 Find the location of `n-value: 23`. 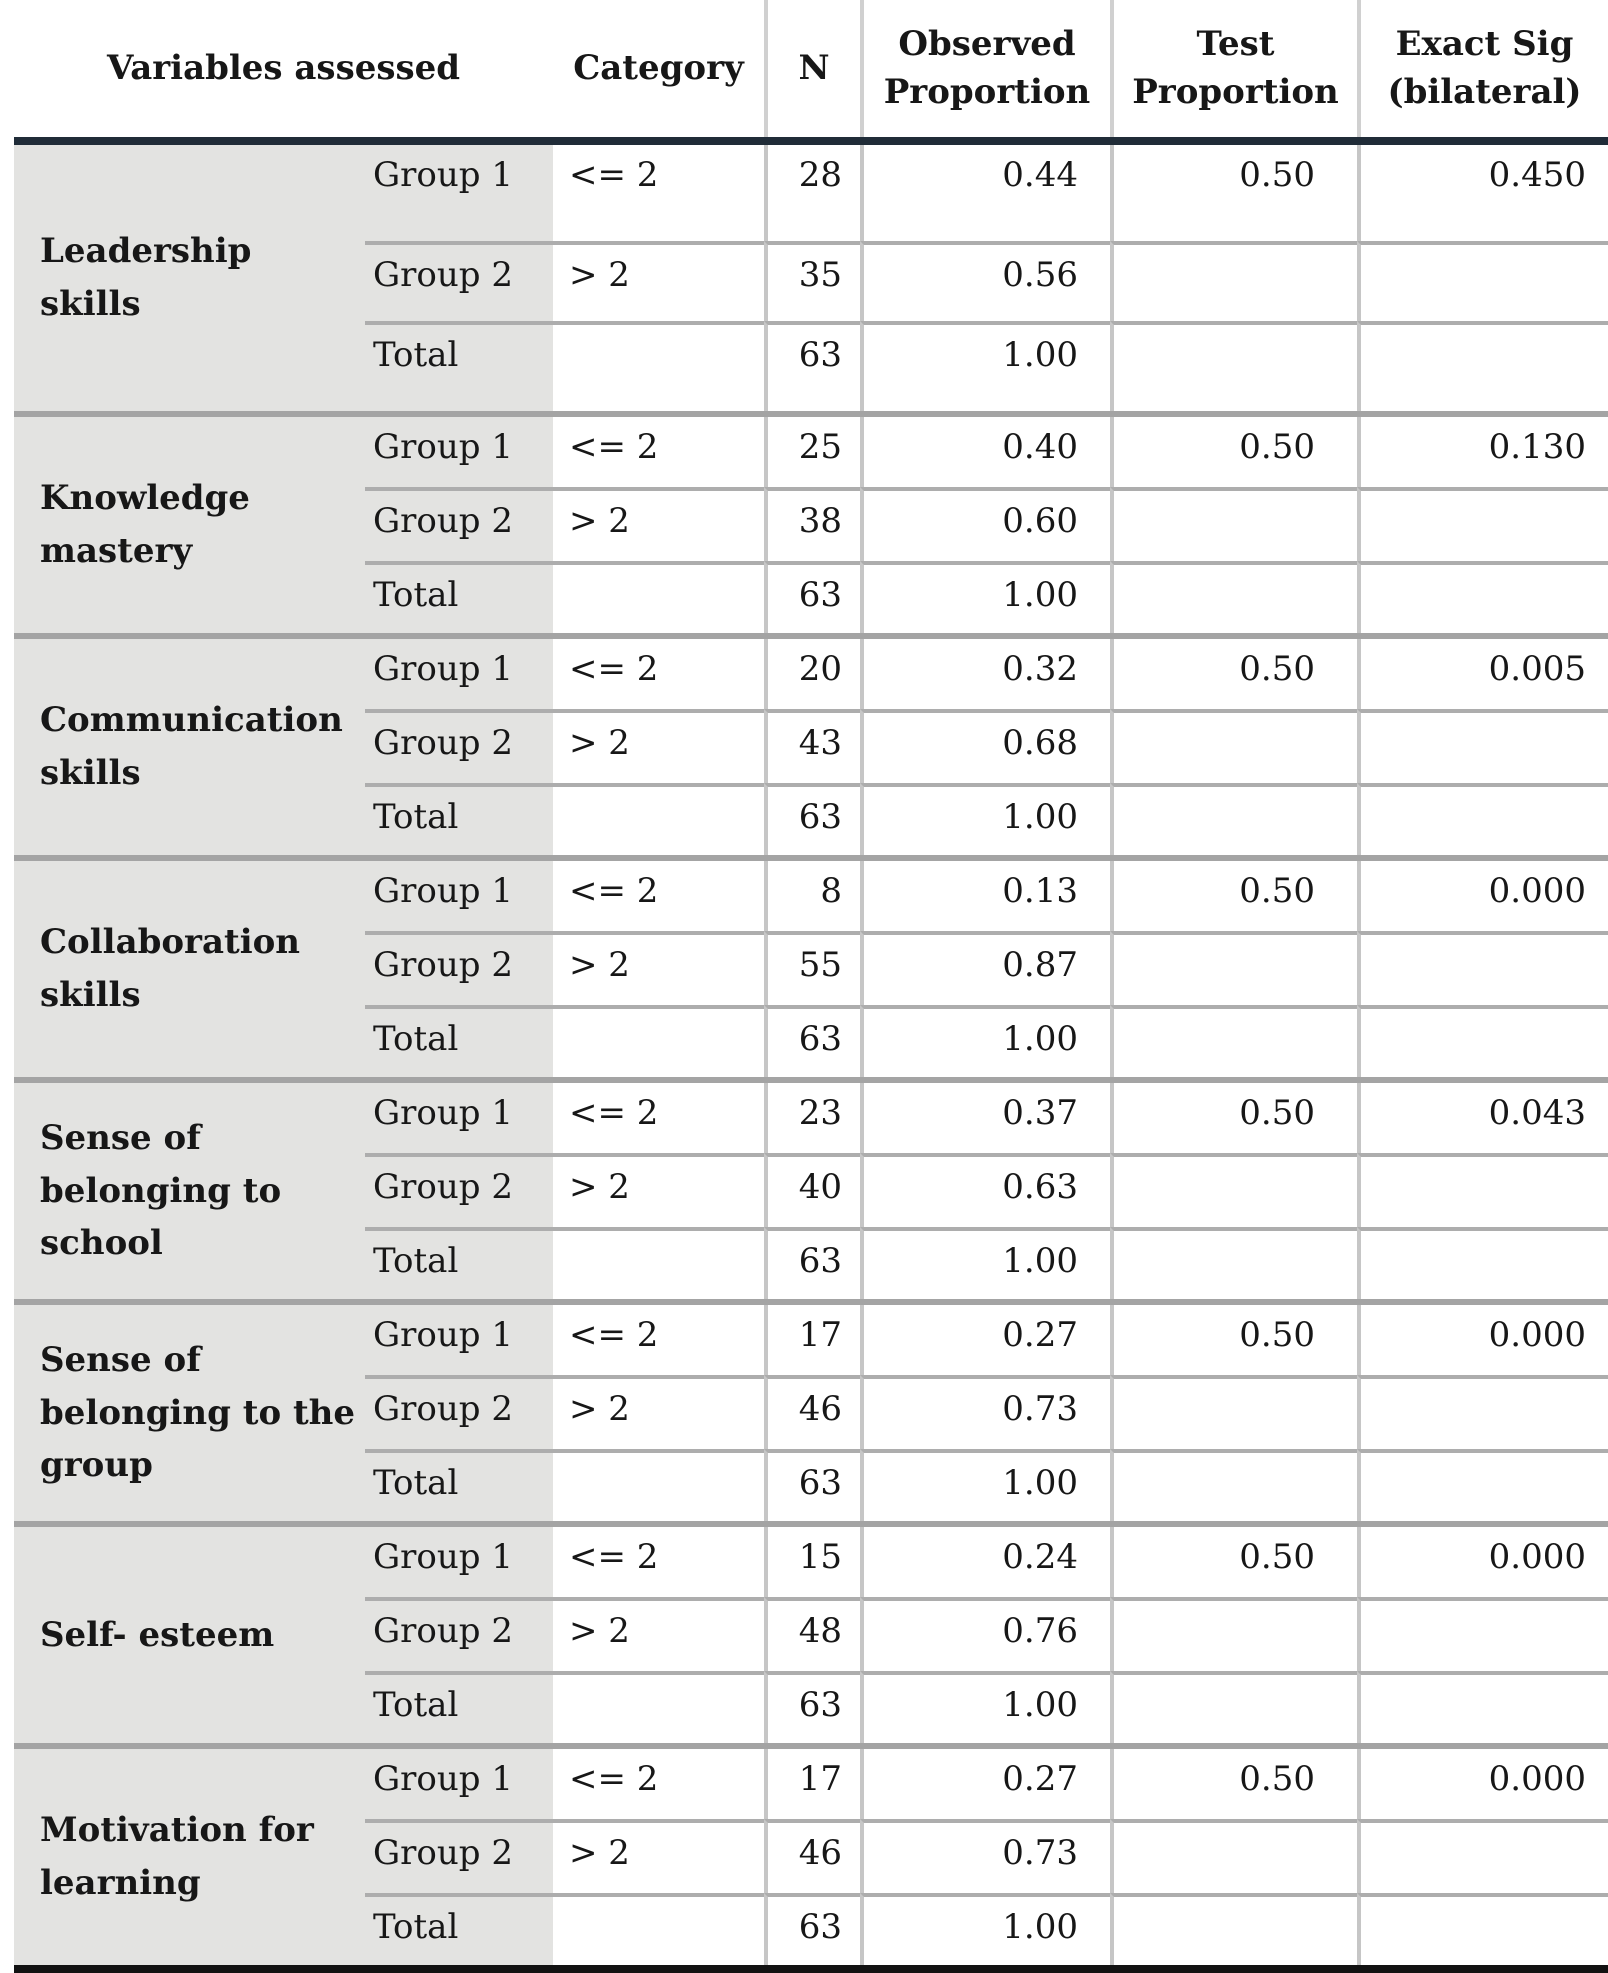

n-value: 23 is located at coordinates (812, 1118).